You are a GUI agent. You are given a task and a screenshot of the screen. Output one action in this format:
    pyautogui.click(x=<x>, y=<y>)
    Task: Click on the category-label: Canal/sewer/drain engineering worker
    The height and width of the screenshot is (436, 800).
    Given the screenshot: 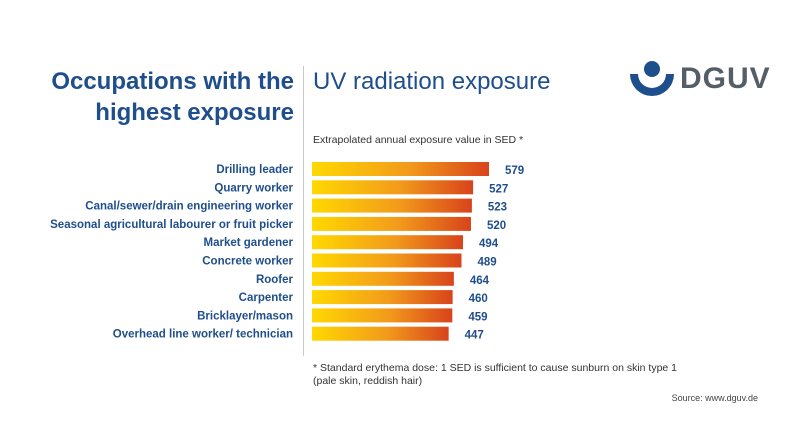 What is the action you would take?
    pyautogui.click(x=189, y=207)
    